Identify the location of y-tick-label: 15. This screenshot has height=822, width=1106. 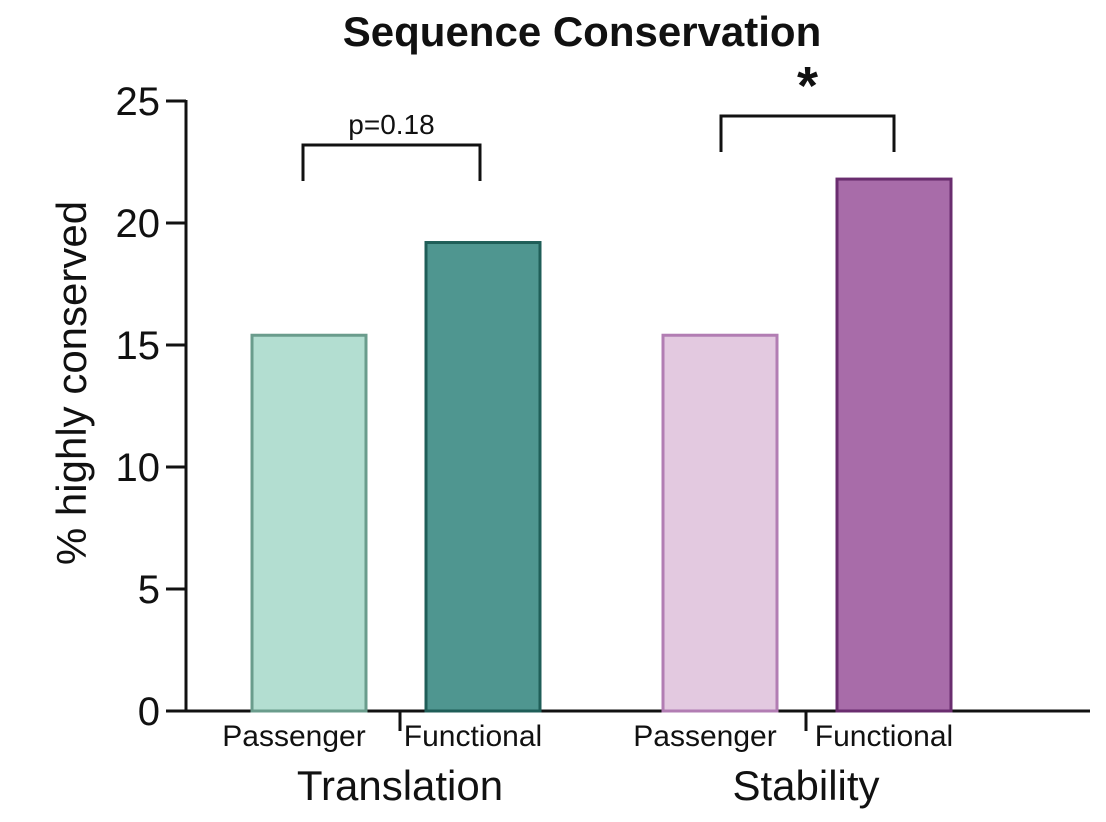
(138, 346).